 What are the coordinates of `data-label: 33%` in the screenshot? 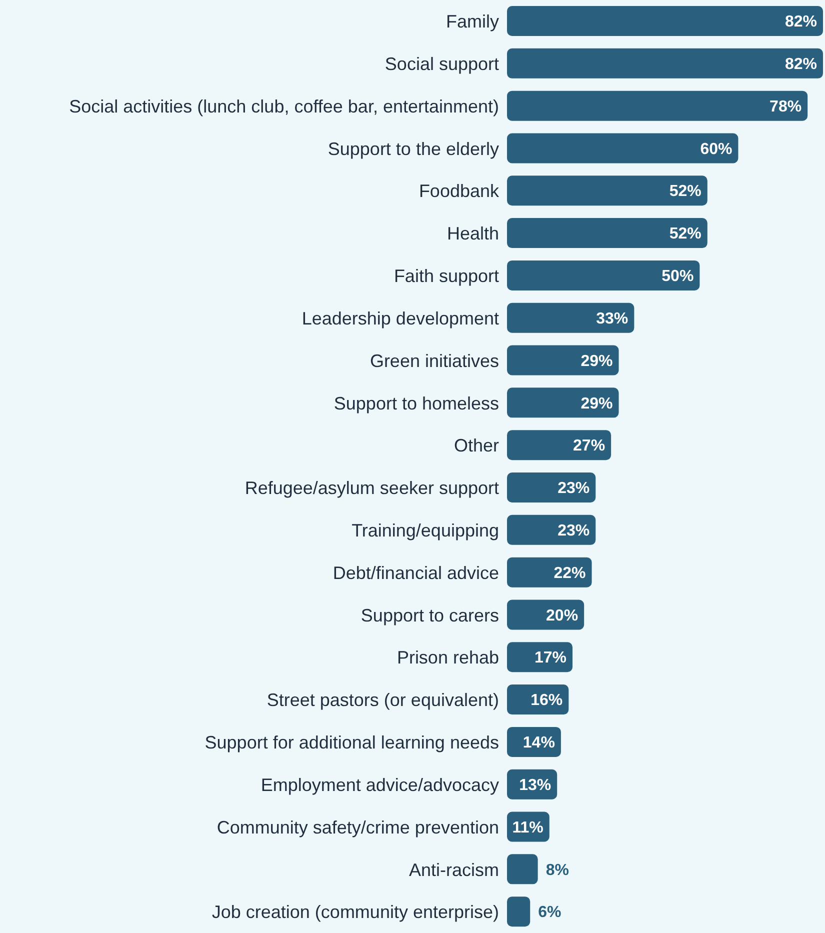 It's located at (612, 319).